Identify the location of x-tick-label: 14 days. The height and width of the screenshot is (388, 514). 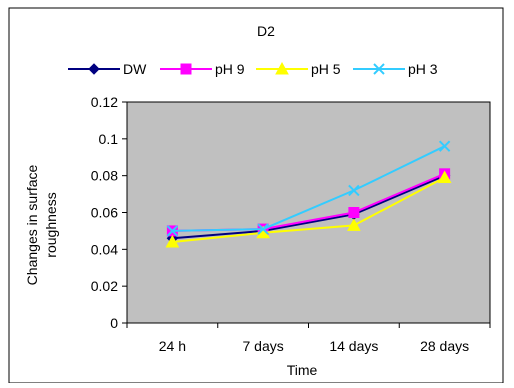
(353, 346).